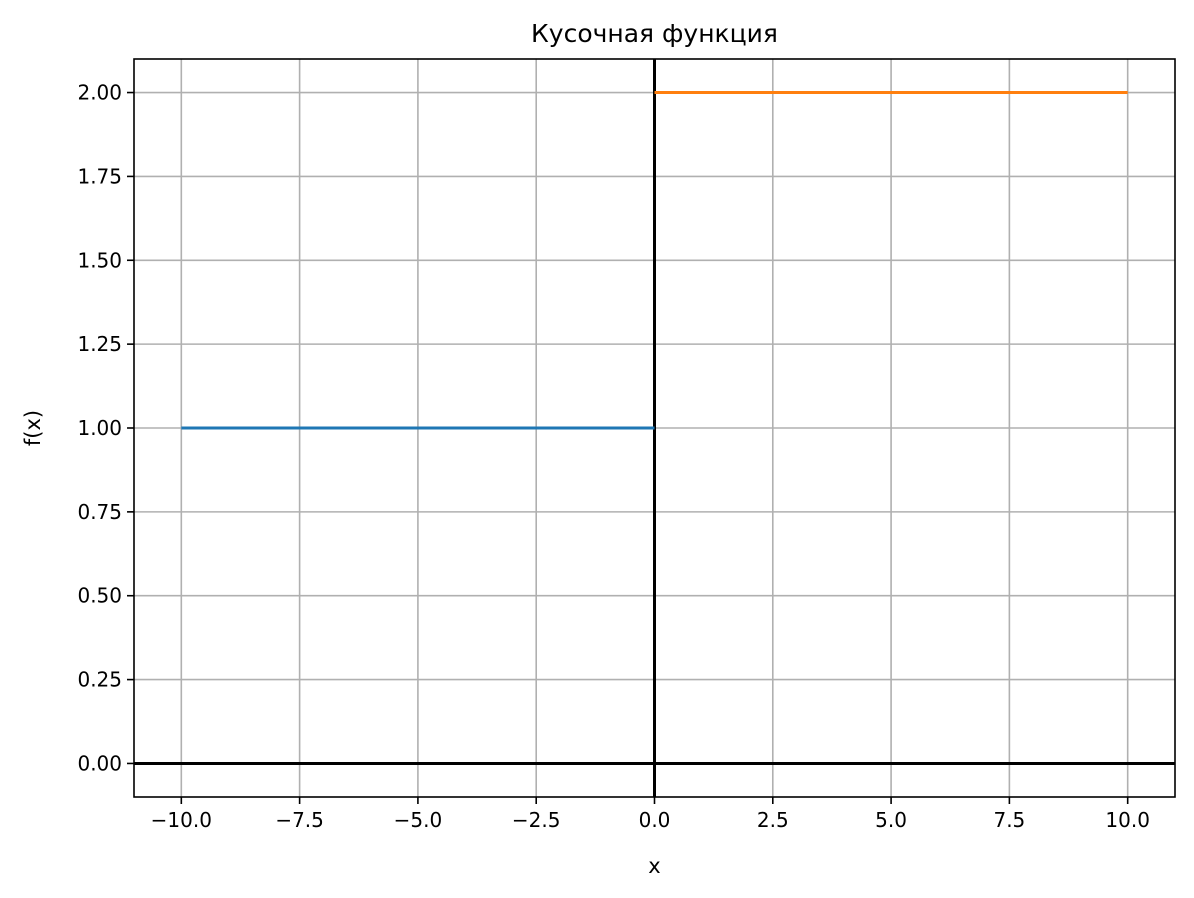 This screenshot has height=898, width=1194. I want to click on y-tick-label: 0.50, so click(99, 596).